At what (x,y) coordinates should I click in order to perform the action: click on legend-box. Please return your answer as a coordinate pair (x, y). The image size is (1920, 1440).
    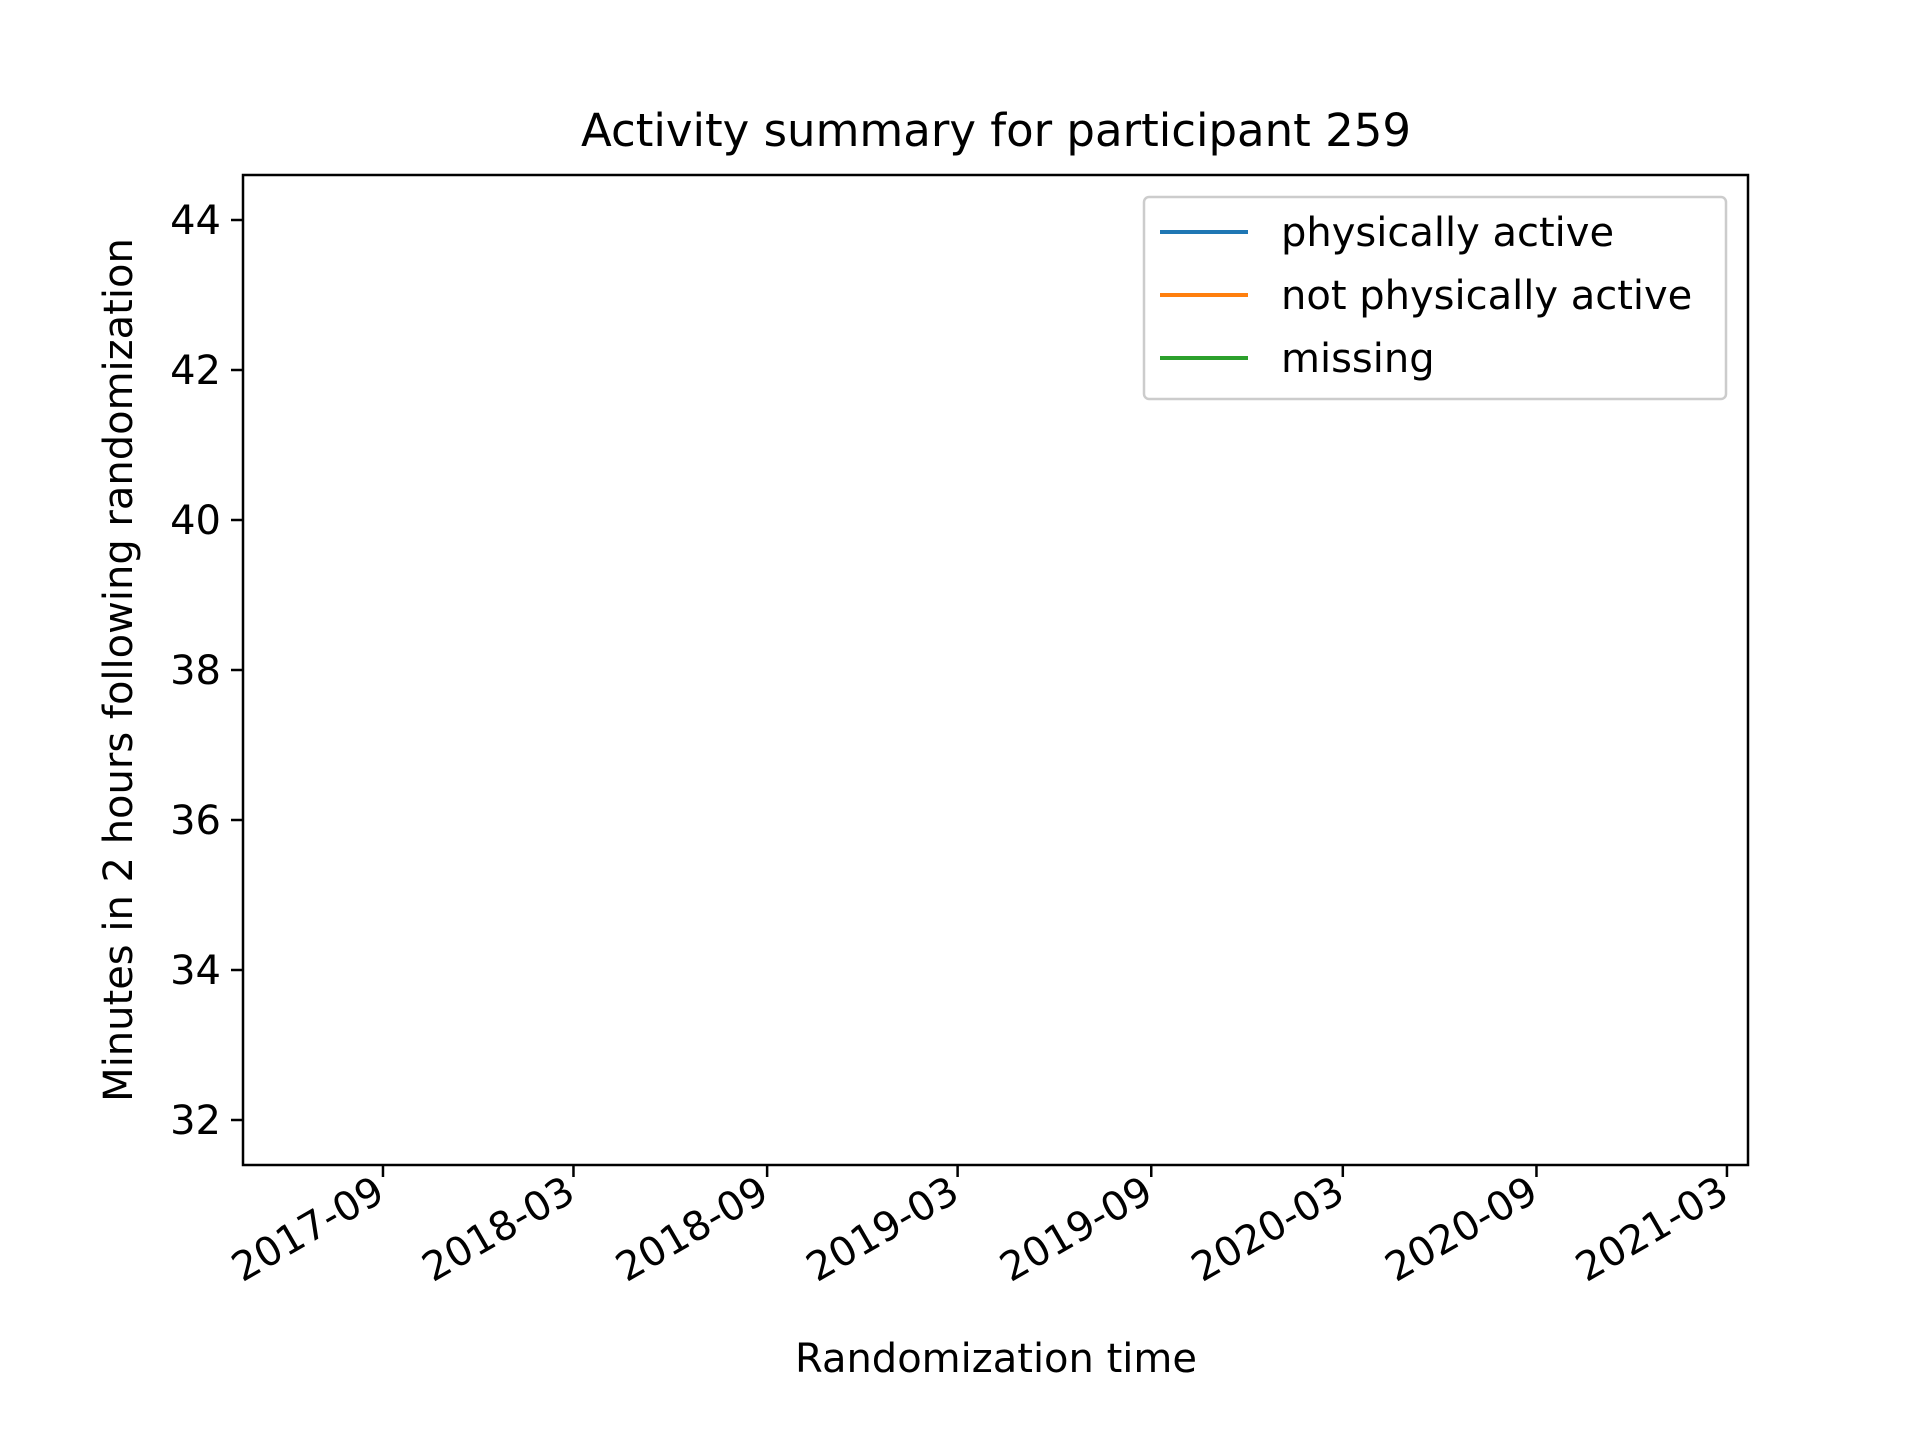
    Looking at the image, I should click on (1435, 298).